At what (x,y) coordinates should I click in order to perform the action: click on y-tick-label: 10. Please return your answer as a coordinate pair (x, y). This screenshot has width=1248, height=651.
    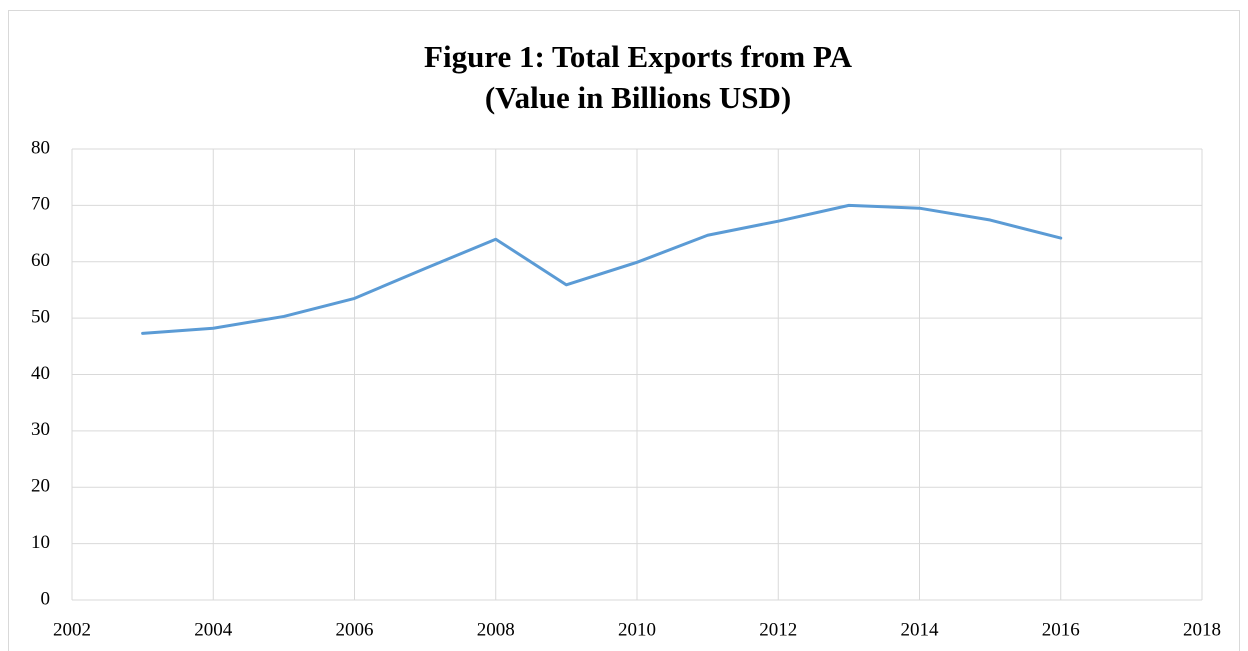
    Looking at the image, I should click on (40, 542).